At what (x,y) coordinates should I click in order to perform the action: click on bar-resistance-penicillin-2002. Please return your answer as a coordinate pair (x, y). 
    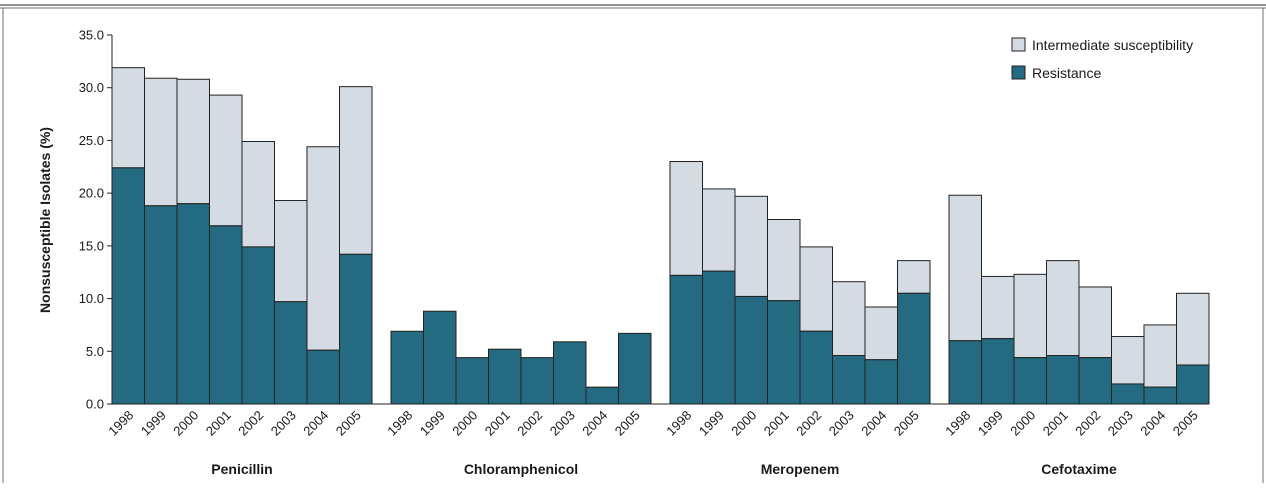
    Looking at the image, I should click on (258, 325).